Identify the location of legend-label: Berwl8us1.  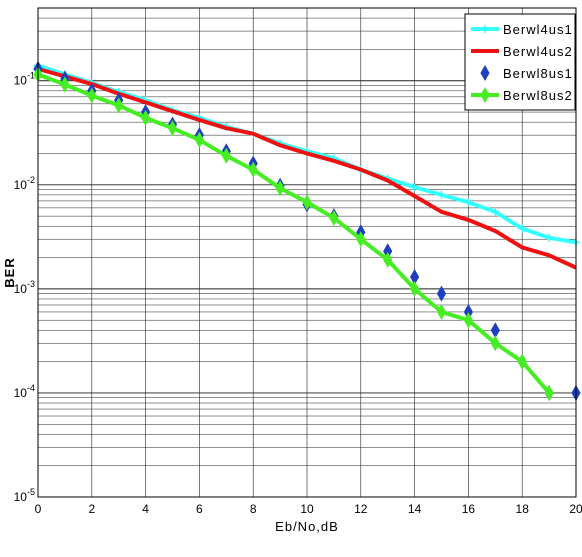
(538, 73).